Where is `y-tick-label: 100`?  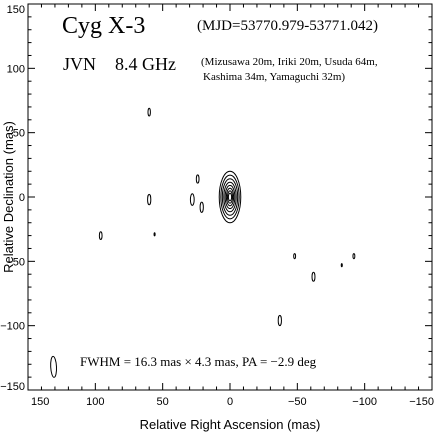 y-tick-label: 100 is located at coordinates (16, 69).